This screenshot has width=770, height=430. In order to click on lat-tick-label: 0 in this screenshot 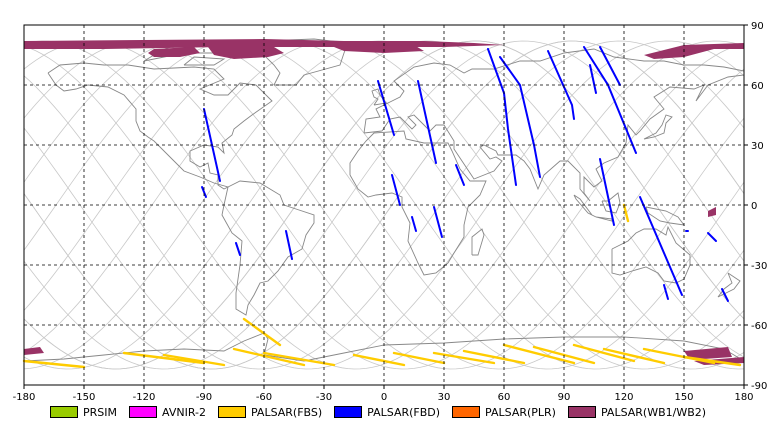, I will do `click(754, 206)`.